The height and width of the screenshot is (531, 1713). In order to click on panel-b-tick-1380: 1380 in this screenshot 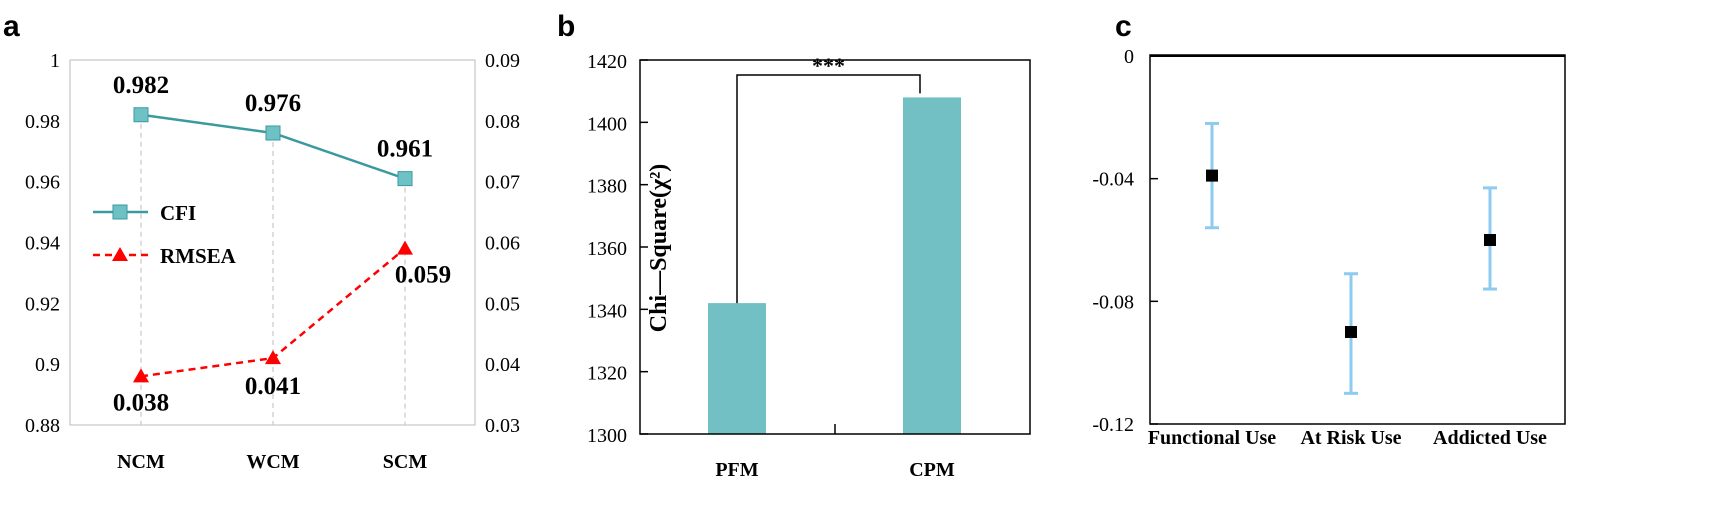, I will do `click(607, 187)`.